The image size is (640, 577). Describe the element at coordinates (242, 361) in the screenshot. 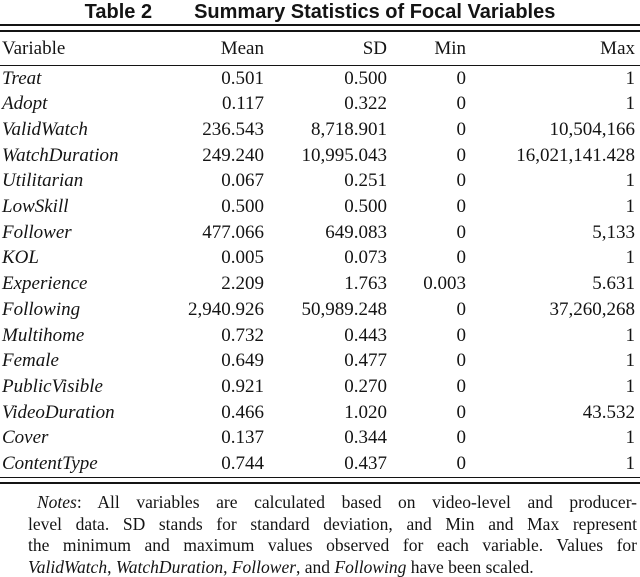

I see `value-cell: 0.649` at that location.